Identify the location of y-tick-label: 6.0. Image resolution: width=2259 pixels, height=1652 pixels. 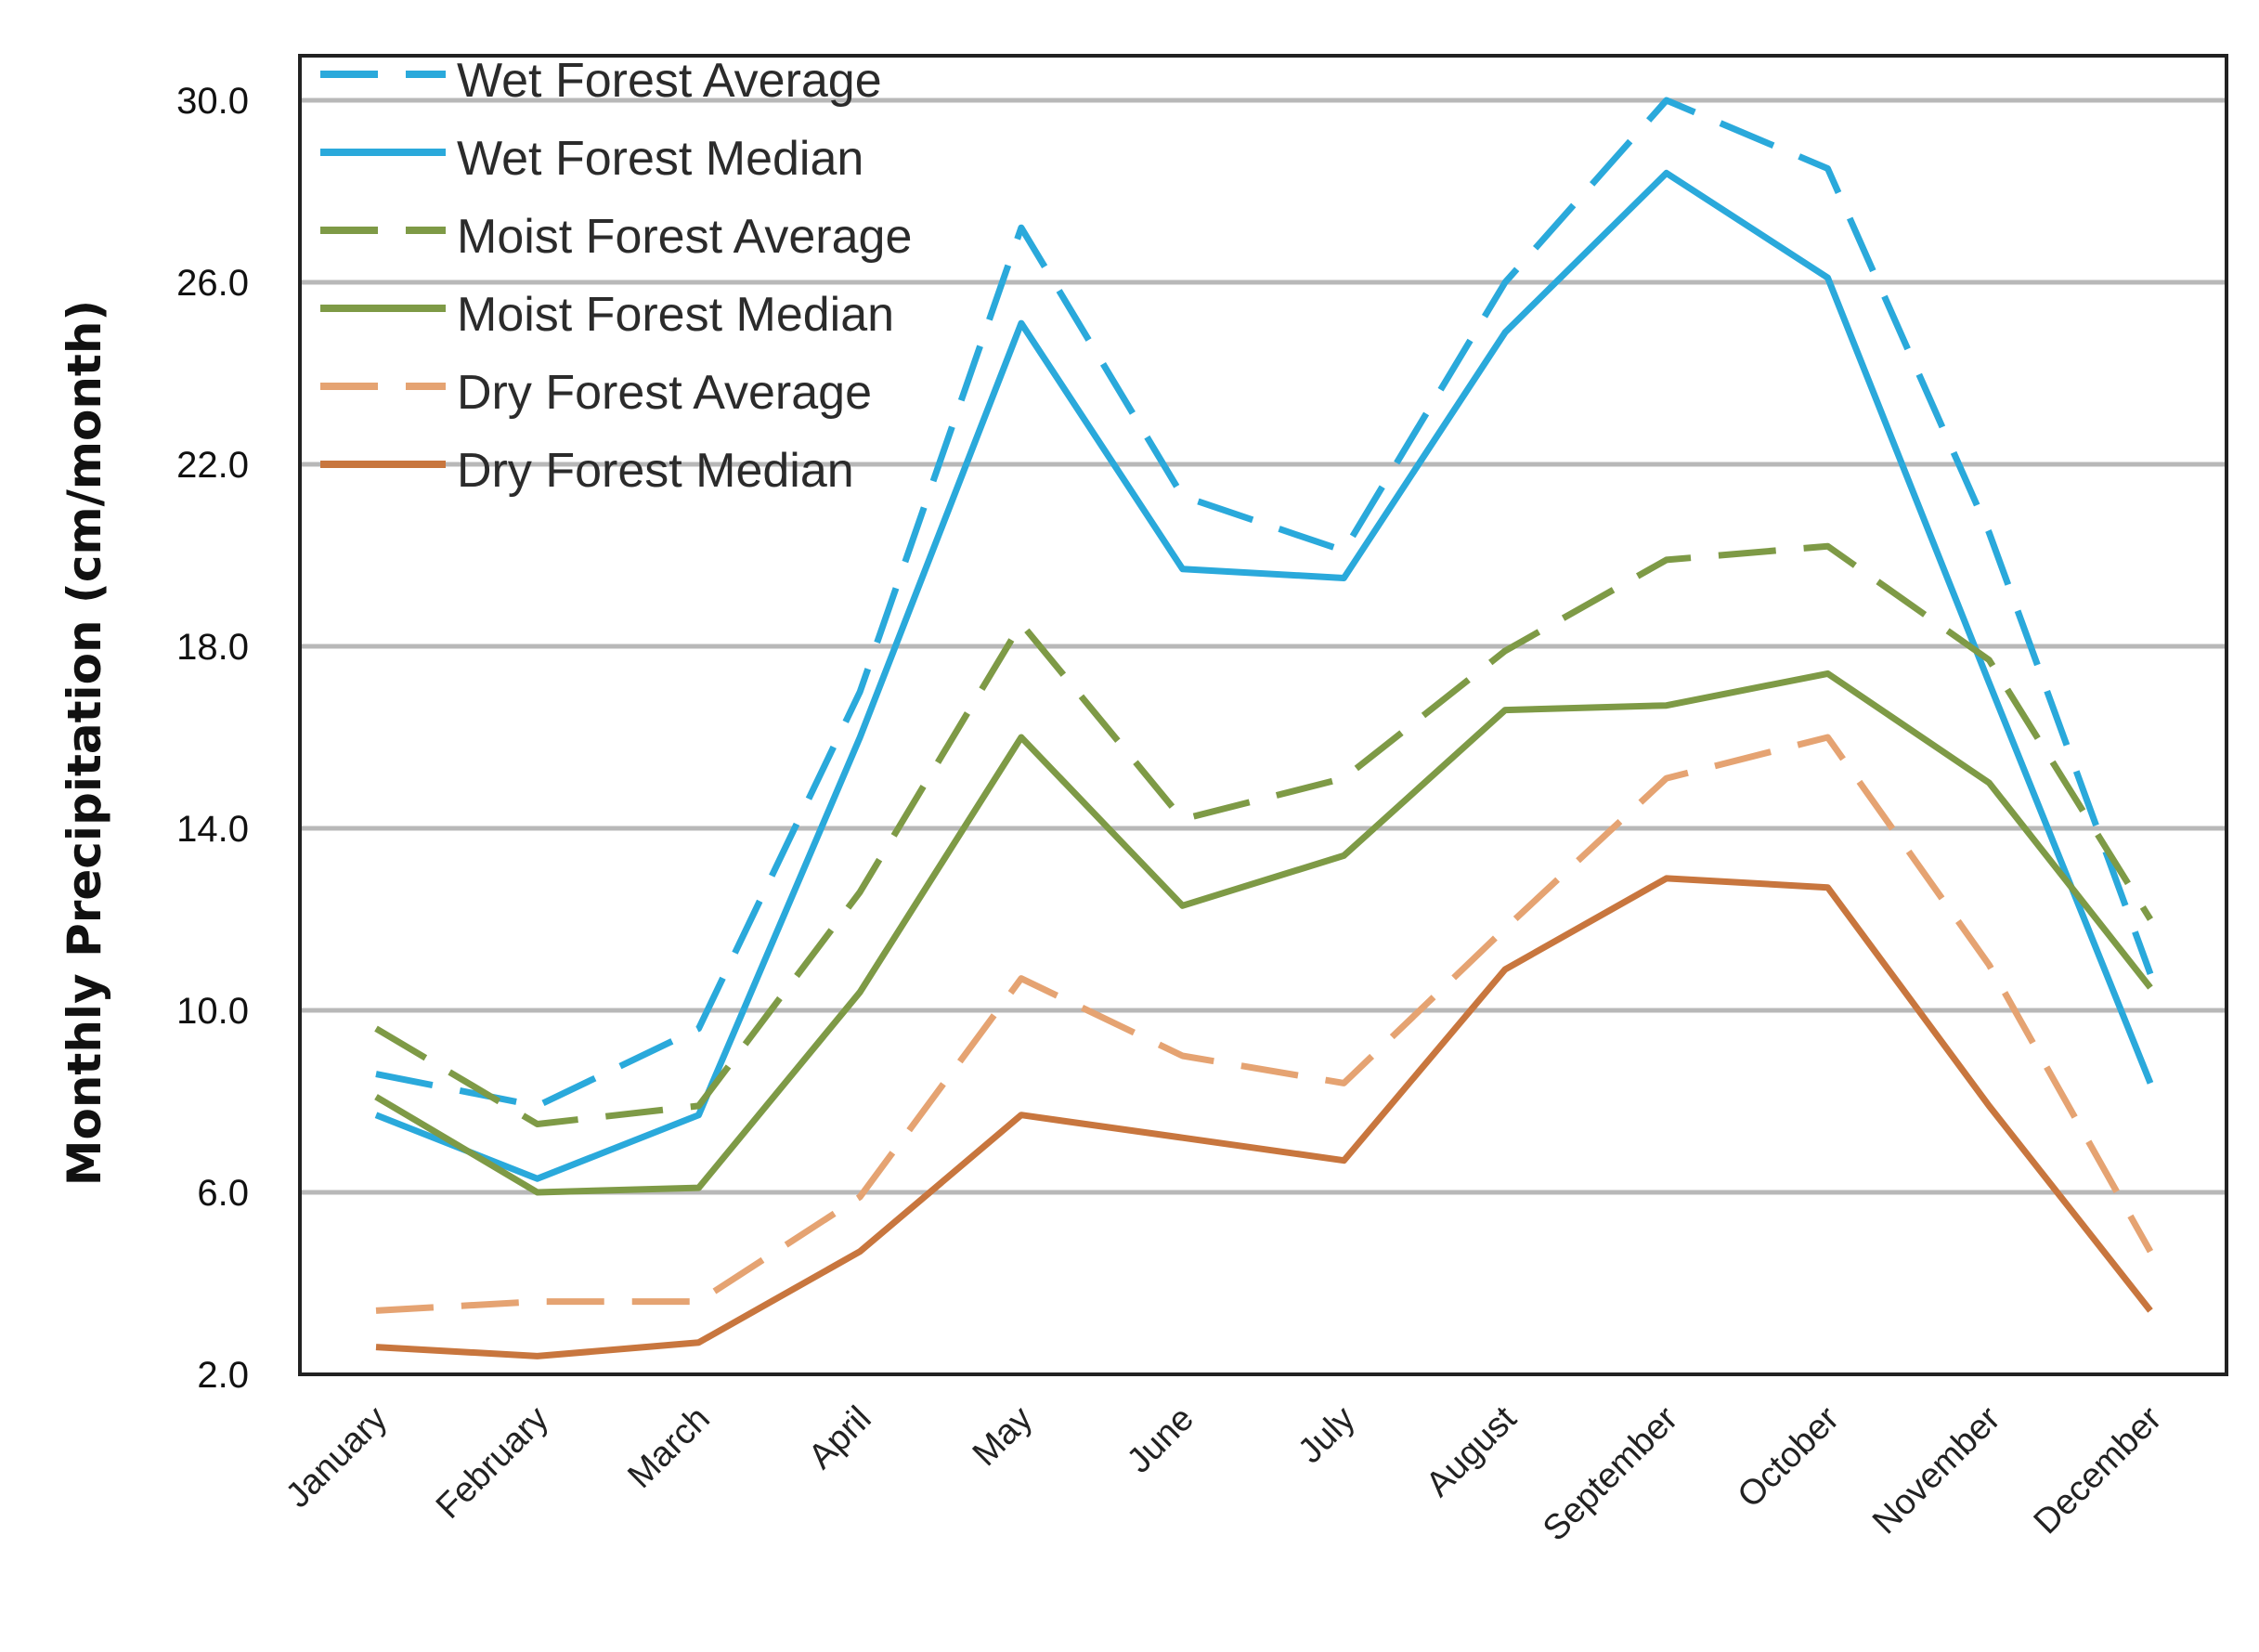
(223, 1194).